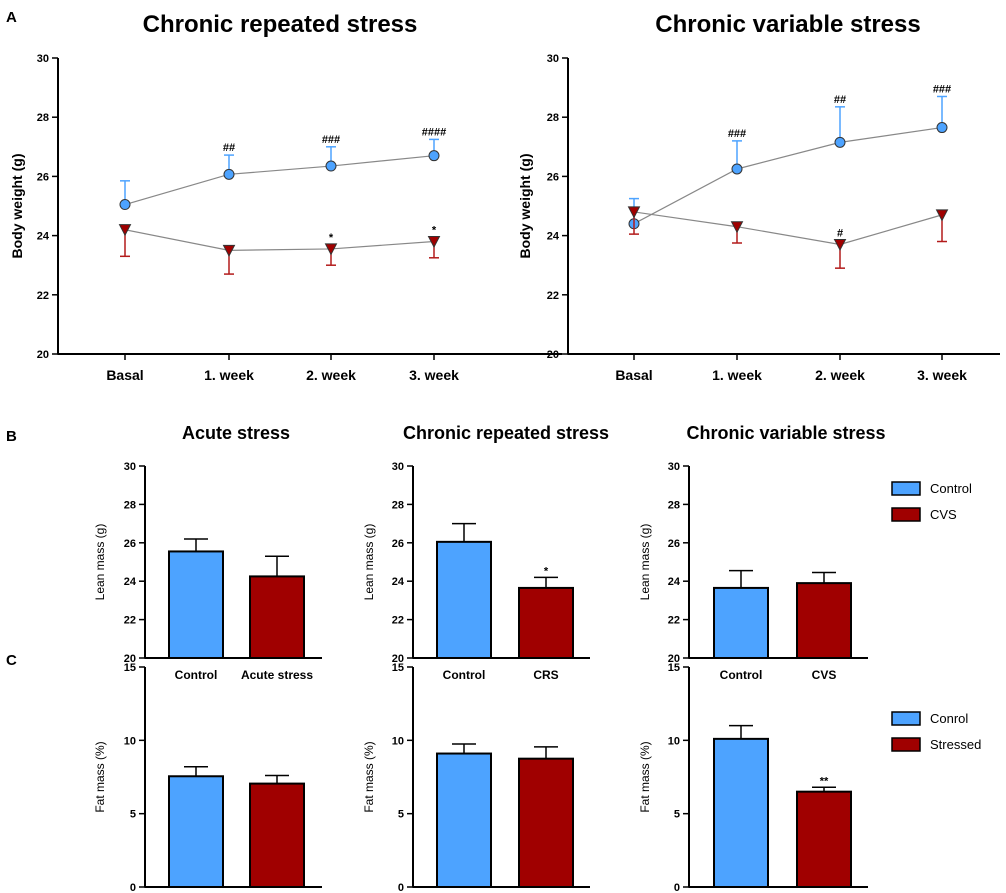  I want to click on chart-8: 0 5 10 15 Fat mass (%) **, so click(753, 777).